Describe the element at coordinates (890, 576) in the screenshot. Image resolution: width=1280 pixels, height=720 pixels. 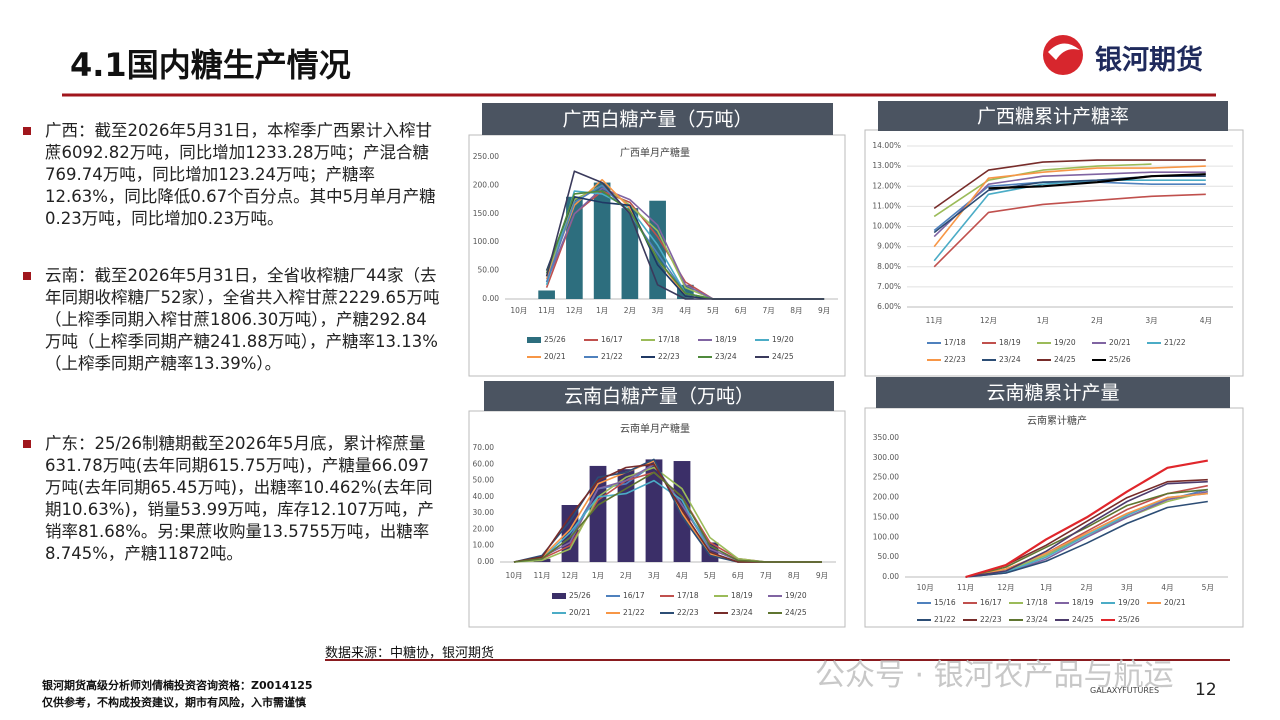
I see `y-tick-label: 0.00` at that location.